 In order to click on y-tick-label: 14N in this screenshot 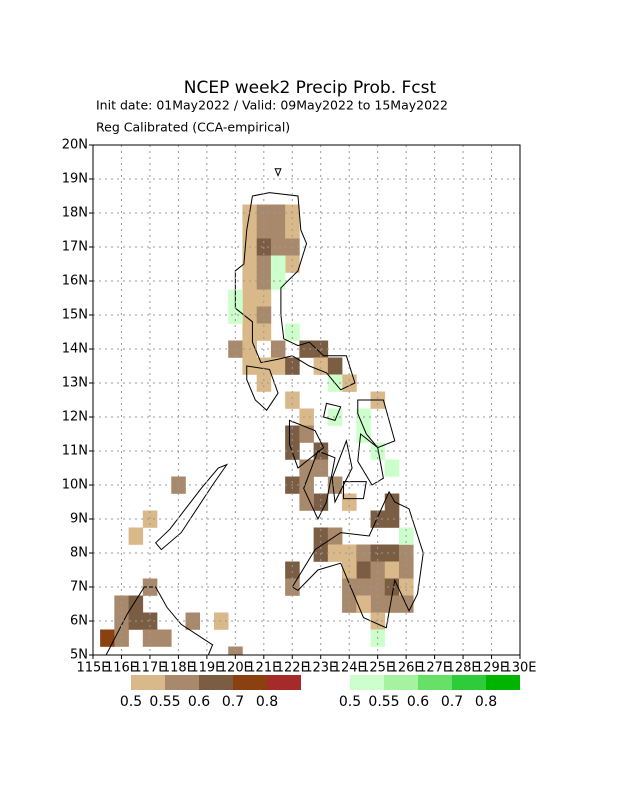, I will do `click(75, 349)`.